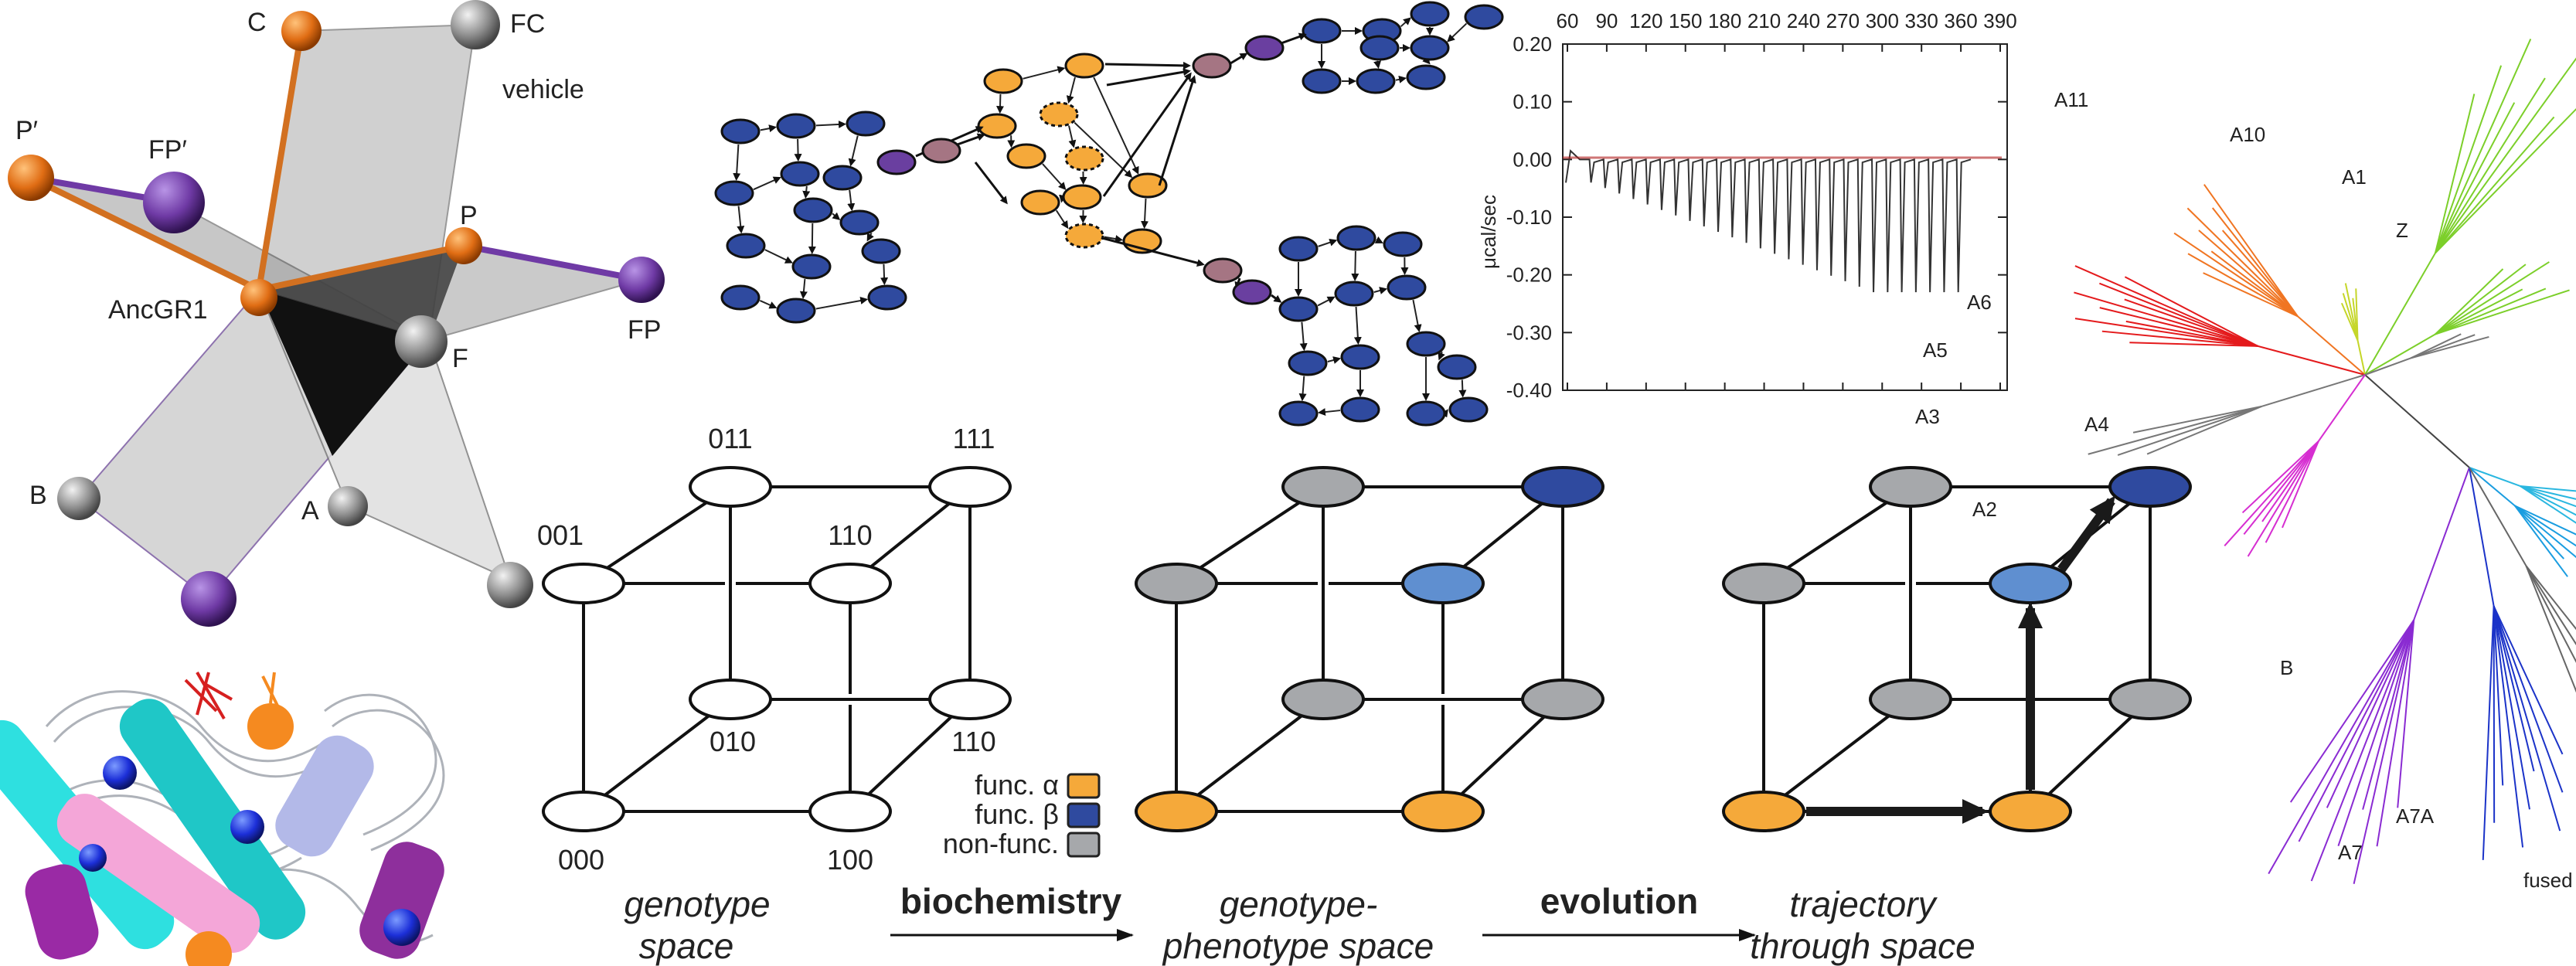 Image resolution: width=2576 pixels, height=966 pixels. What do you see at coordinates (730, 439) in the screenshot?
I see `genotype-label: 011` at bounding box center [730, 439].